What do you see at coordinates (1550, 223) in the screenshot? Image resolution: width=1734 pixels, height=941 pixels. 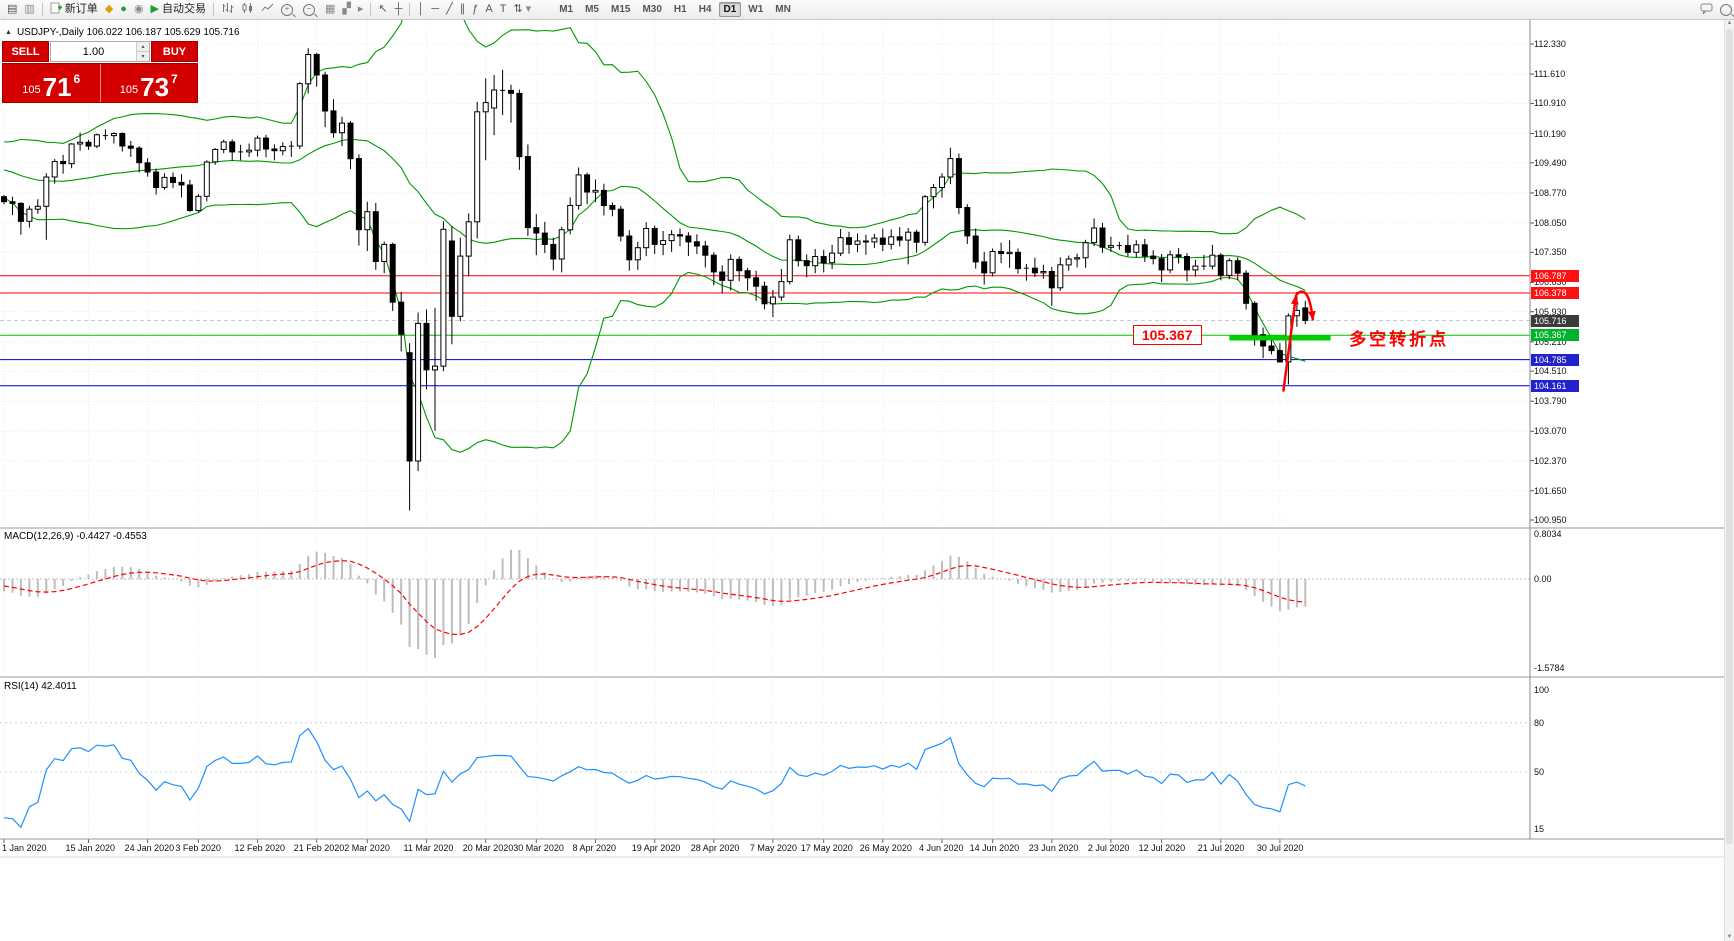 I see `price-axis-tick: 108.050` at bounding box center [1550, 223].